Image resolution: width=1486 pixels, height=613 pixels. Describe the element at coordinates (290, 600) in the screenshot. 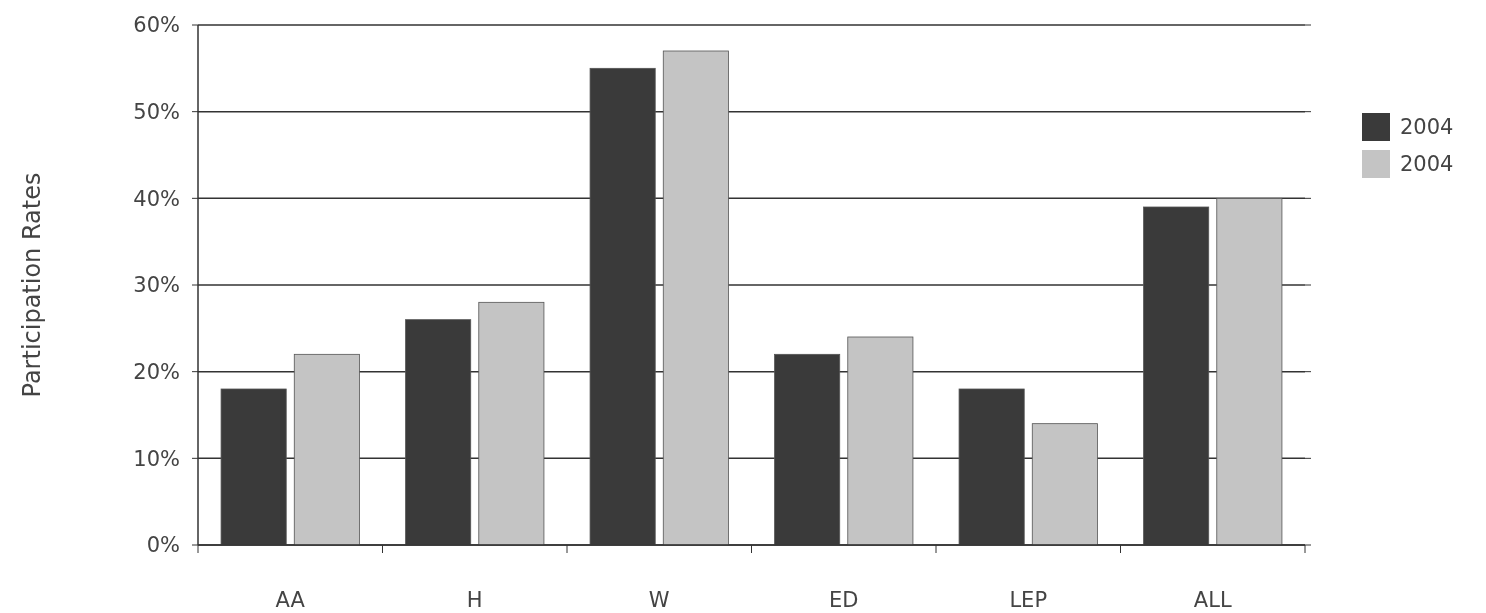

I see `x-tick-label: AA` at that location.